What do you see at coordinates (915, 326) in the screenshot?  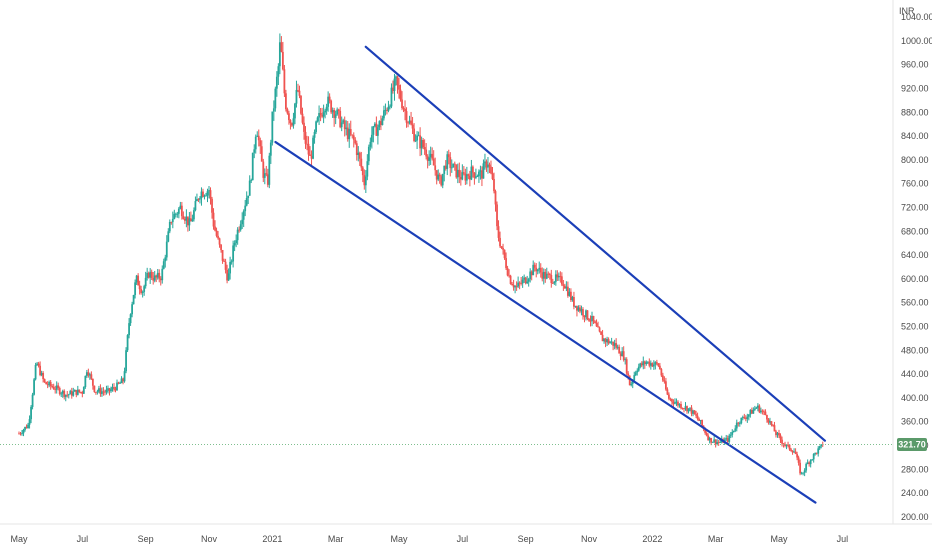 I see `y-tick-label: 520.00` at bounding box center [915, 326].